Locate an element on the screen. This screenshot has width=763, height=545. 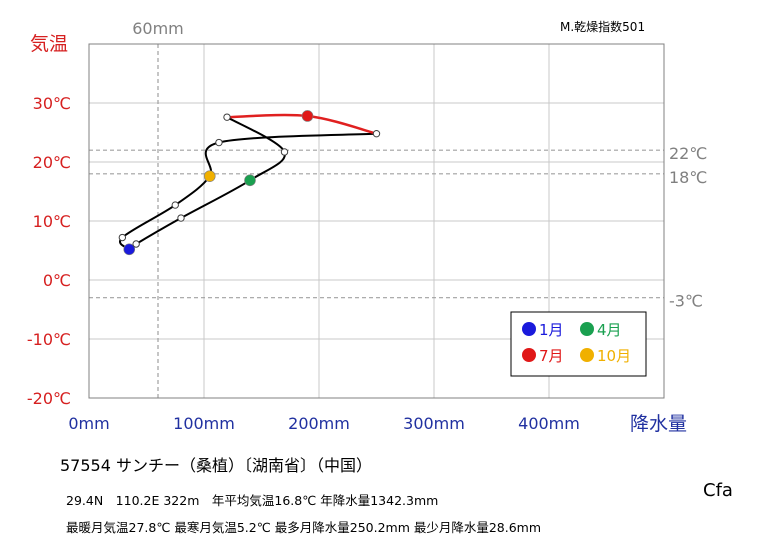
x-tick-label: 300mm is located at coordinates (434, 423).